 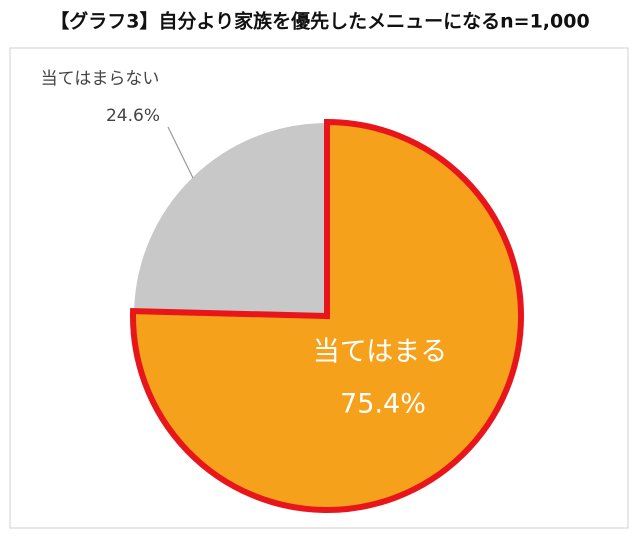 What do you see at coordinates (133, 116) in the screenshot?
I see `slice-value-label: 24.6%` at bounding box center [133, 116].